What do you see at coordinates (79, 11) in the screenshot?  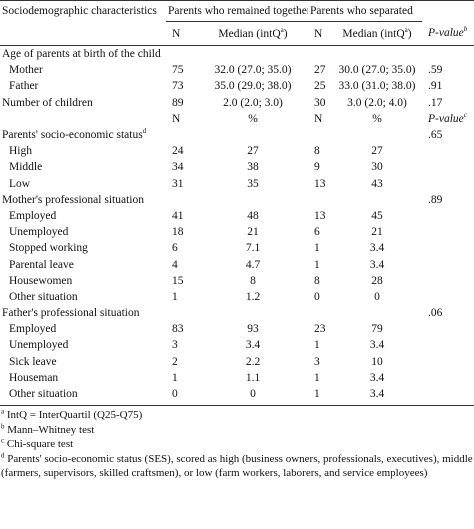 I see `cell-text: Sociodemographic characteristics` at bounding box center [79, 11].